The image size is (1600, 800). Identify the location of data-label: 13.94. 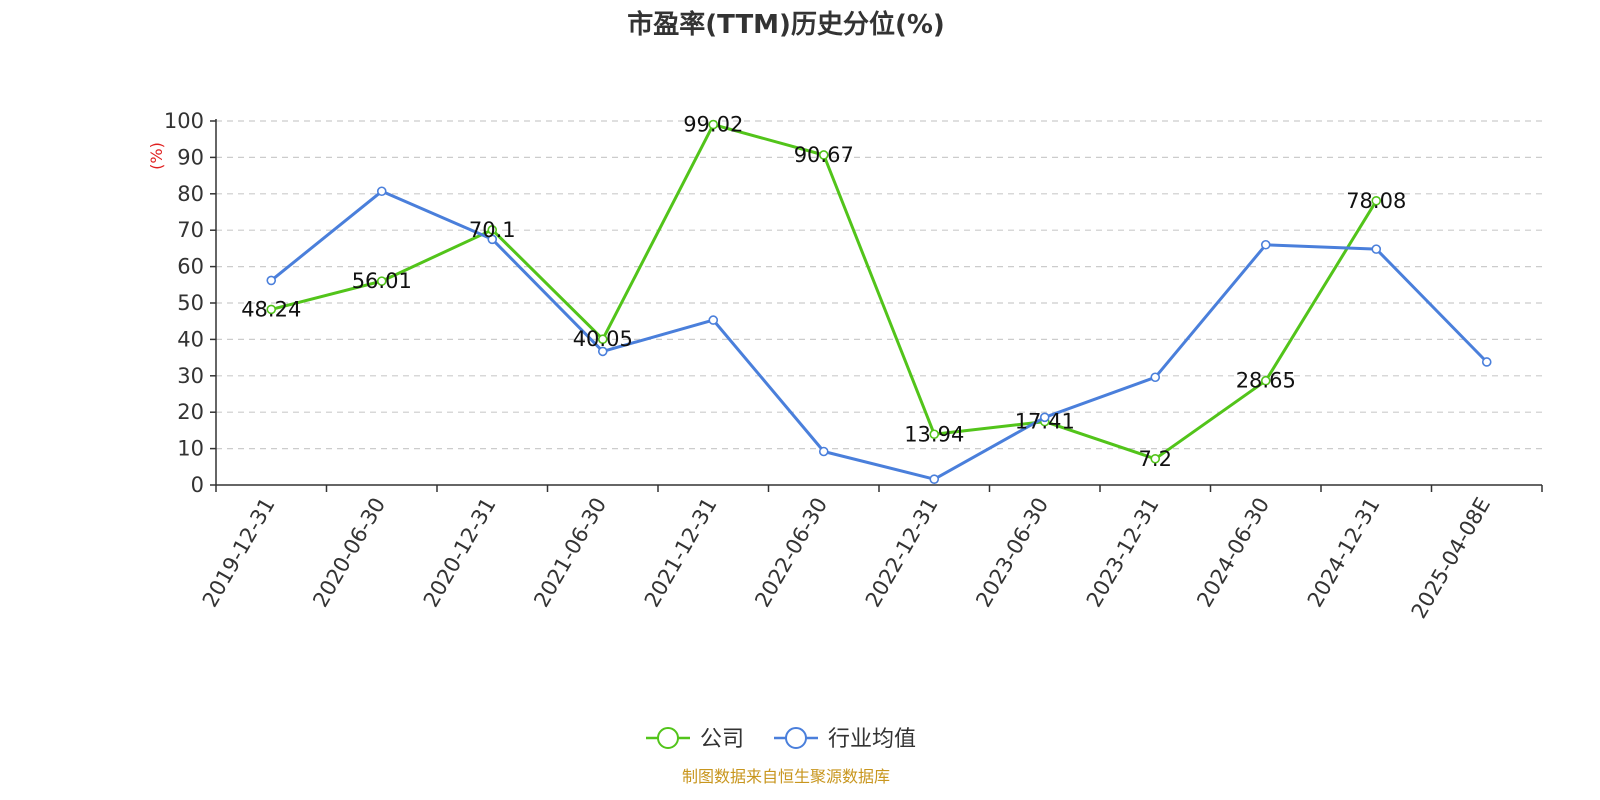
(934, 434).